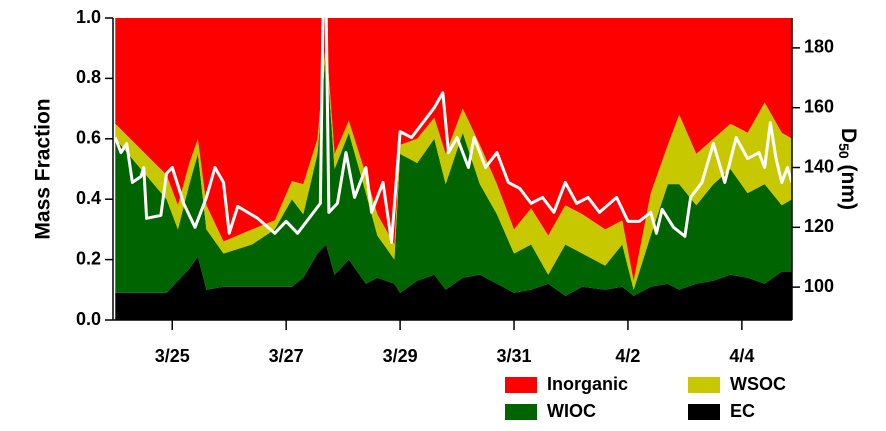  Describe the element at coordinates (88, 17) in the screenshot. I see `y-tick-label: 1.0` at that location.